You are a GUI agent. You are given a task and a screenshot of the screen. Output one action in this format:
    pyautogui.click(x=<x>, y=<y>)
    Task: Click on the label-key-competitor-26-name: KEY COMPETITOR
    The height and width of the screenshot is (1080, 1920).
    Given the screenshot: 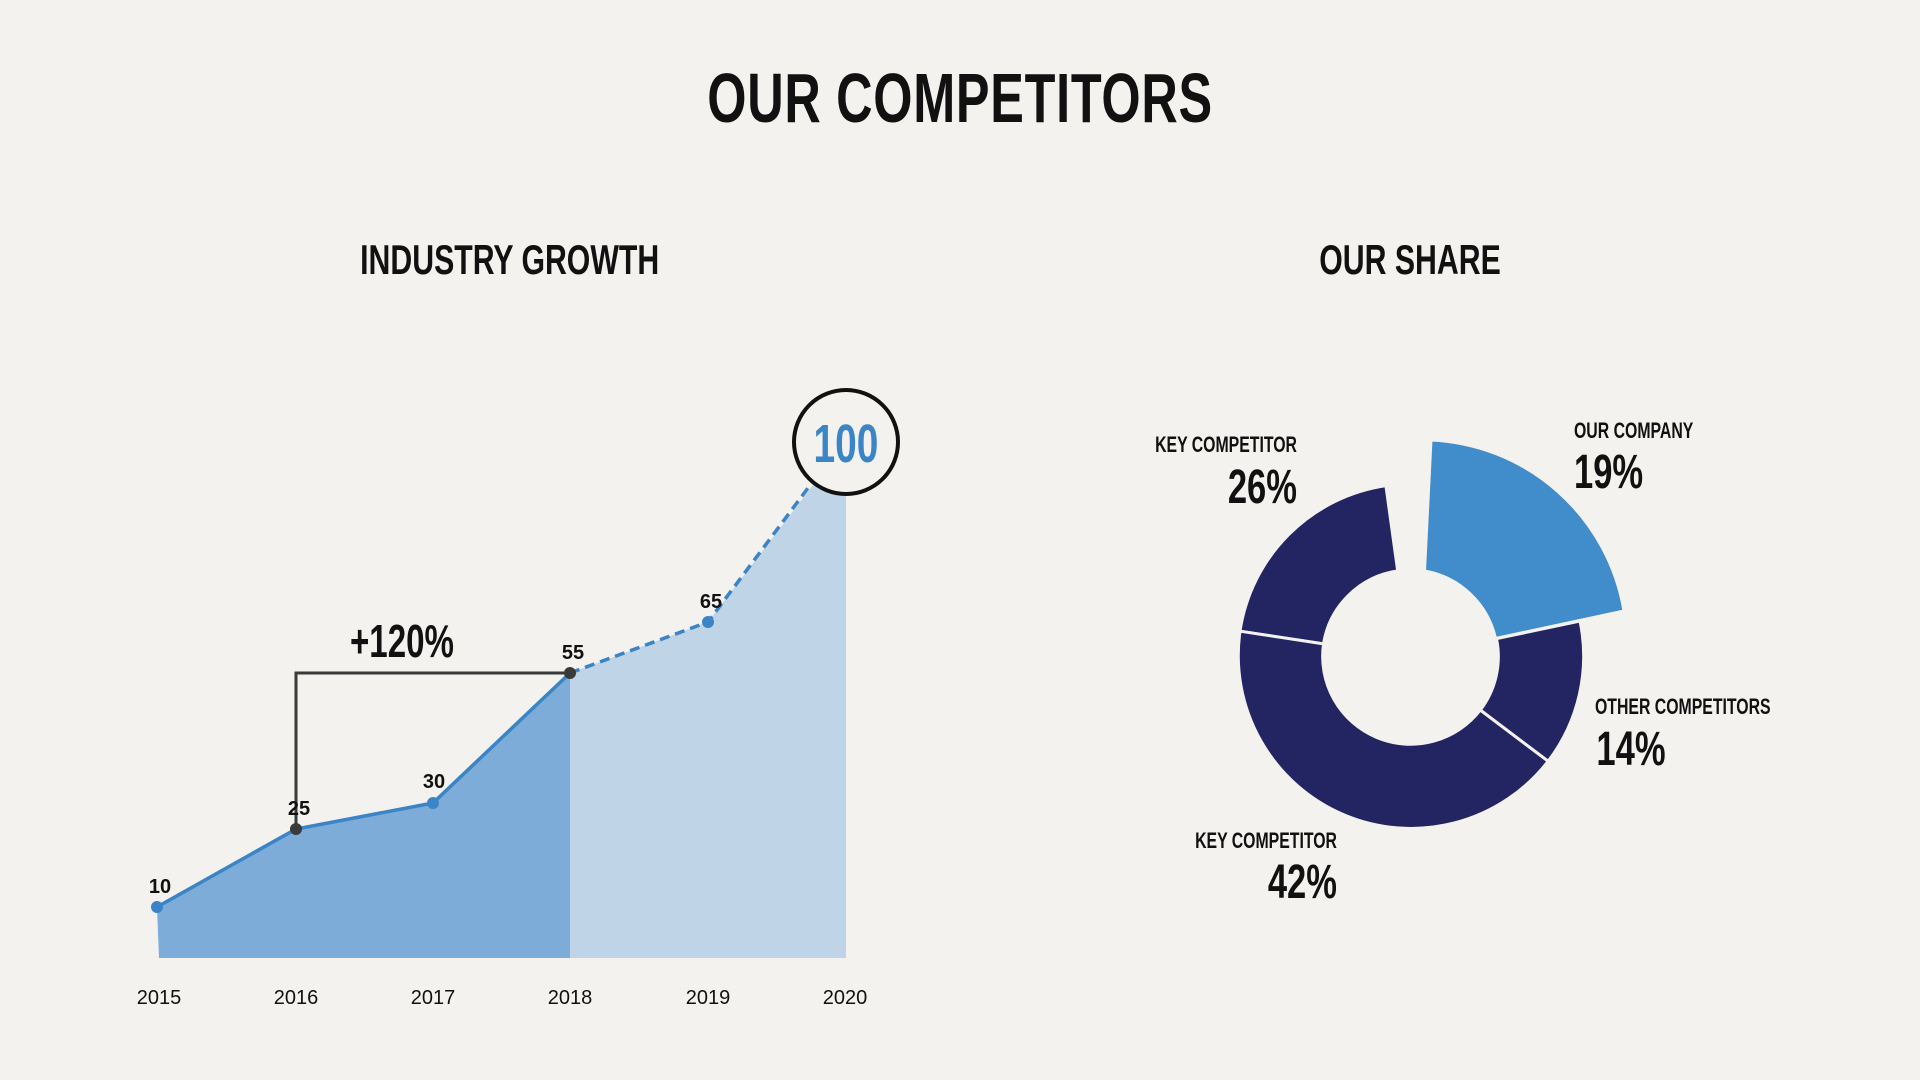 What is the action you would take?
    pyautogui.click(x=1226, y=446)
    